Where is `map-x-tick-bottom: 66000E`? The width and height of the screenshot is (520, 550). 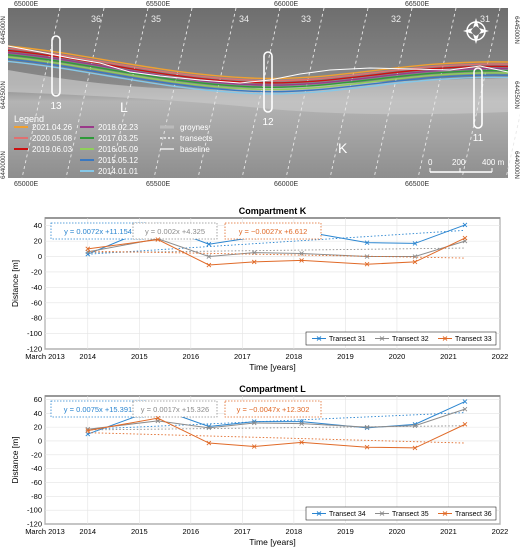 map-x-tick-bottom: 66000E is located at coordinates (286, 184).